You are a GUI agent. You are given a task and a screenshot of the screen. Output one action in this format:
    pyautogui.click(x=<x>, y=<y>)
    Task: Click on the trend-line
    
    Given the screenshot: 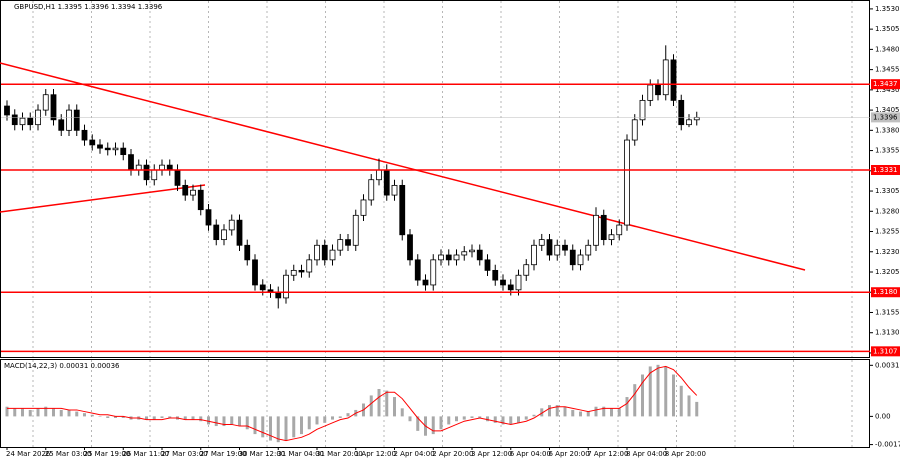 What is the action you would take?
    pyautogui.click(x=103, y=198)
    